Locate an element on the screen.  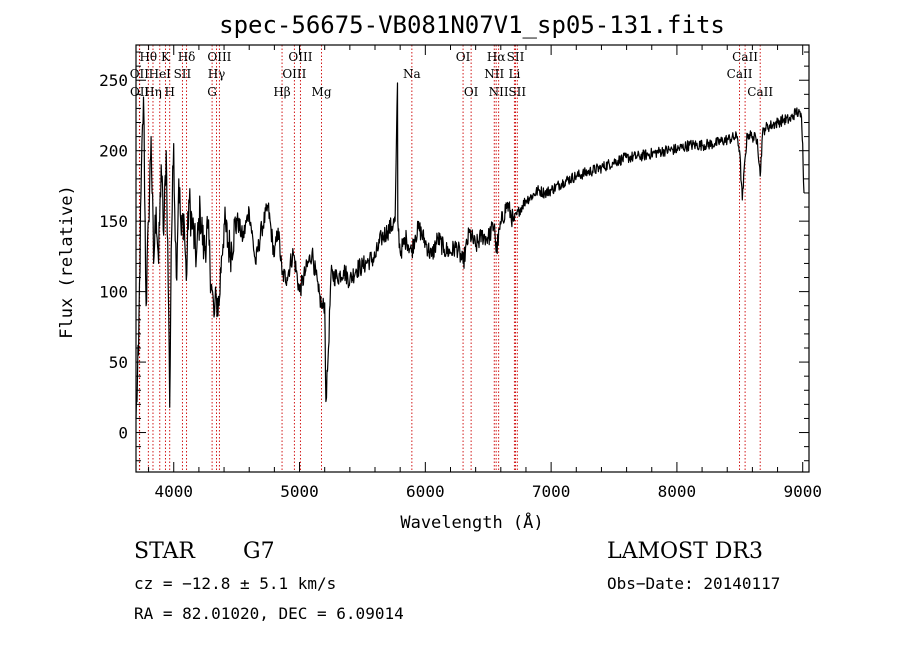
line-label-16: Na is located at coordinates (412, 74).